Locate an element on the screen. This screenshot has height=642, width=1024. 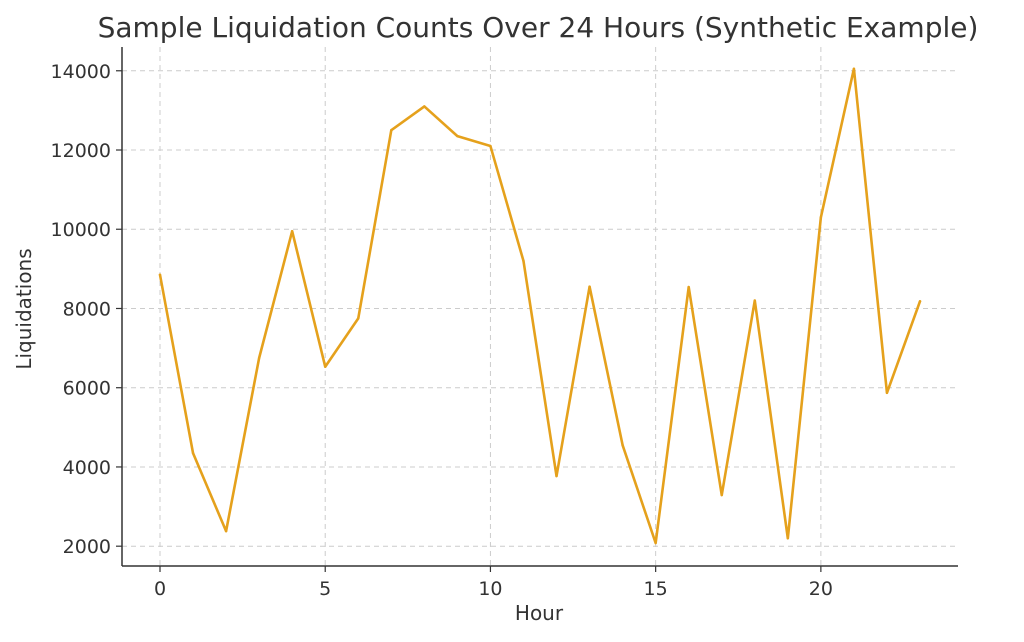
y-tick-label: 10000 is located at coordinates (81, 230).